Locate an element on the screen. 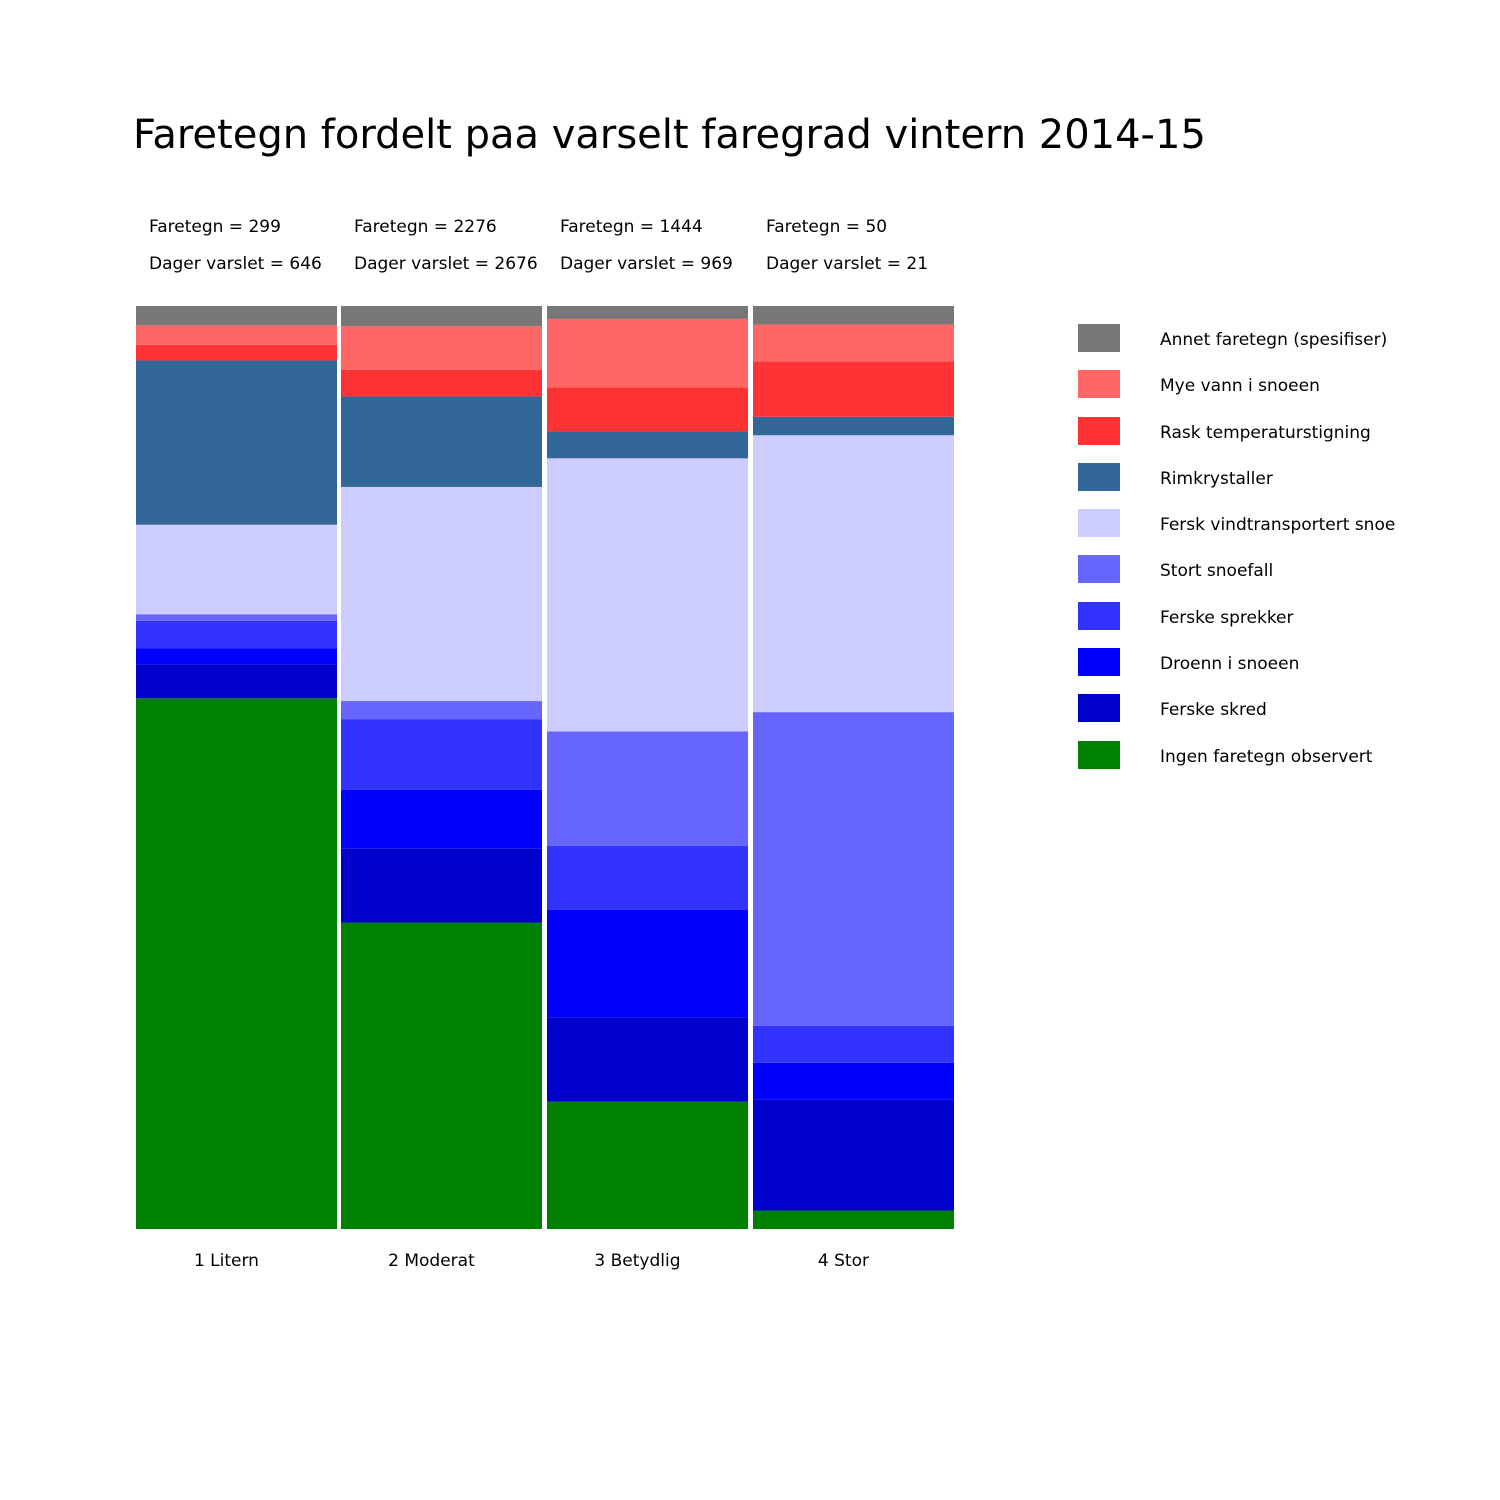 This screenshot has height=1500, width=1500. legend-label: Ferske sprekker is located at coordinates (1227, 617).